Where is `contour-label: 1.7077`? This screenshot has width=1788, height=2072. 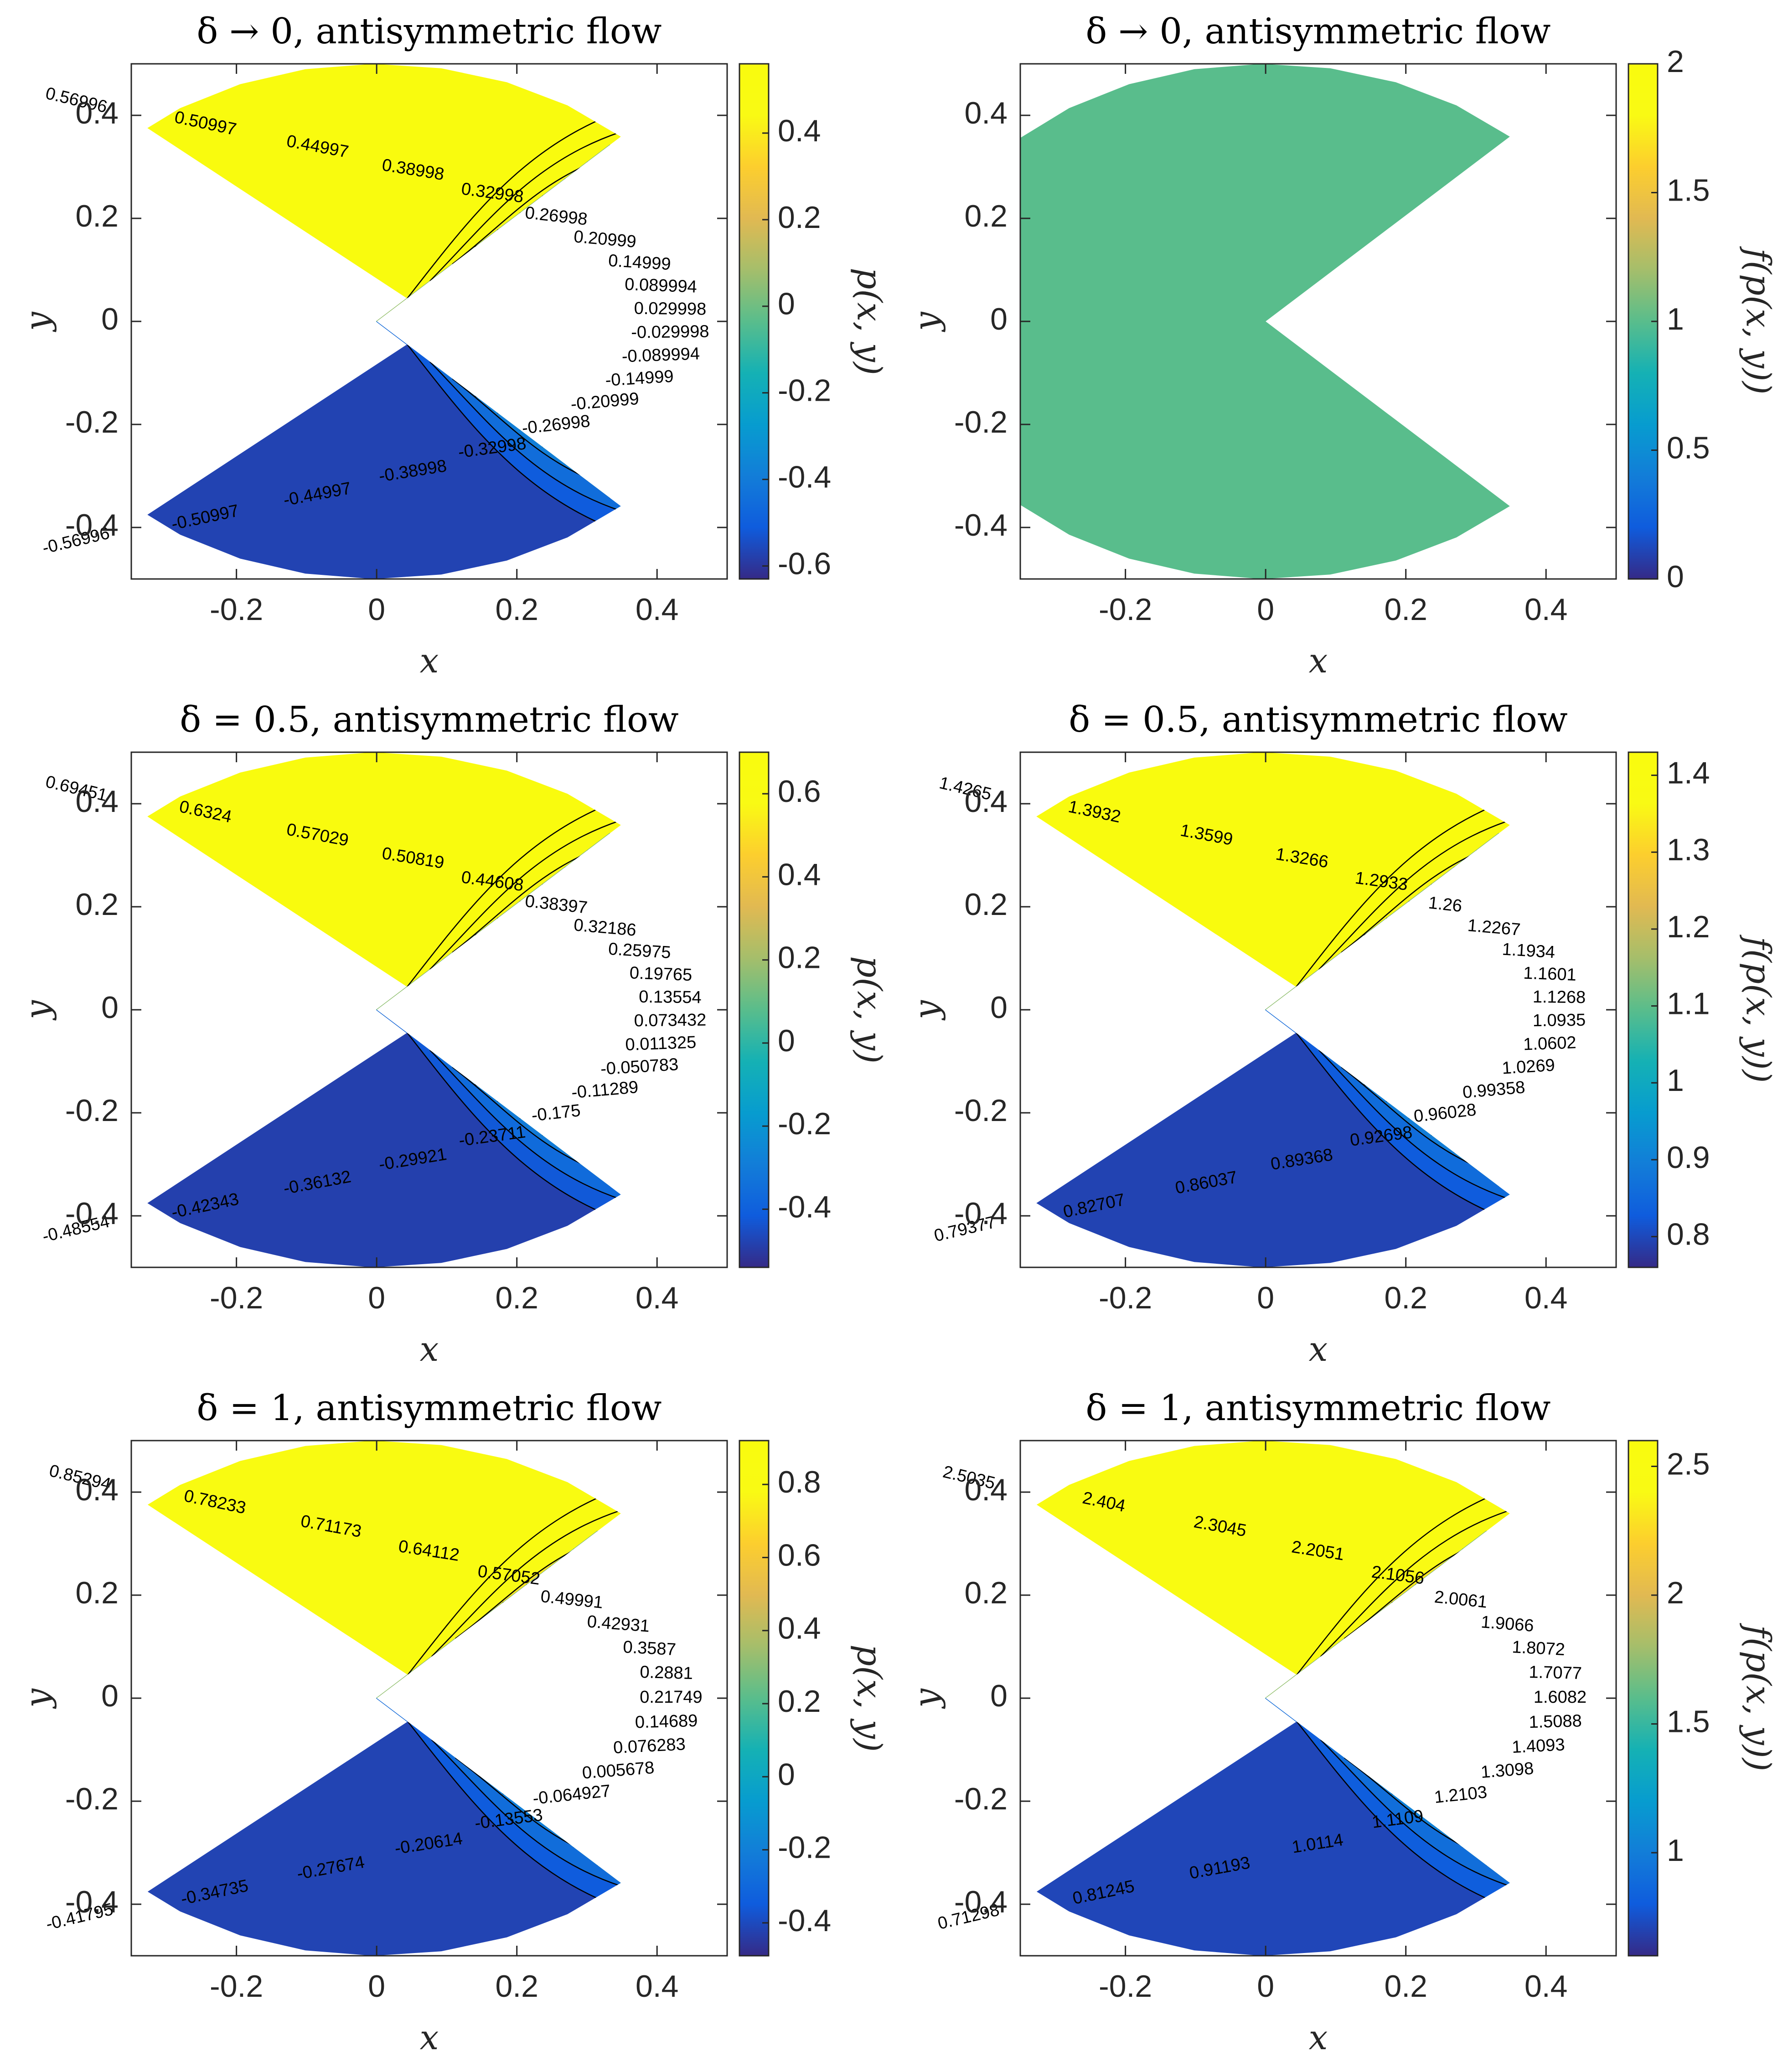
contour-label: 1.7077 is located at coordinates (1555, 1673).